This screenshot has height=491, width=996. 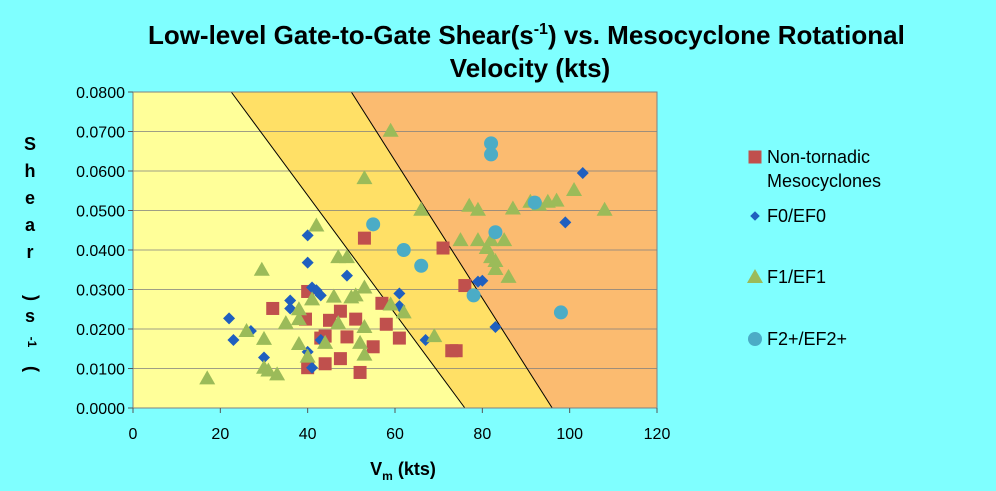 What do you see at coordinates (824, 181) in the screenshot?
I see `legend-label: Mesocyclones` at bounding box center [824, 181].